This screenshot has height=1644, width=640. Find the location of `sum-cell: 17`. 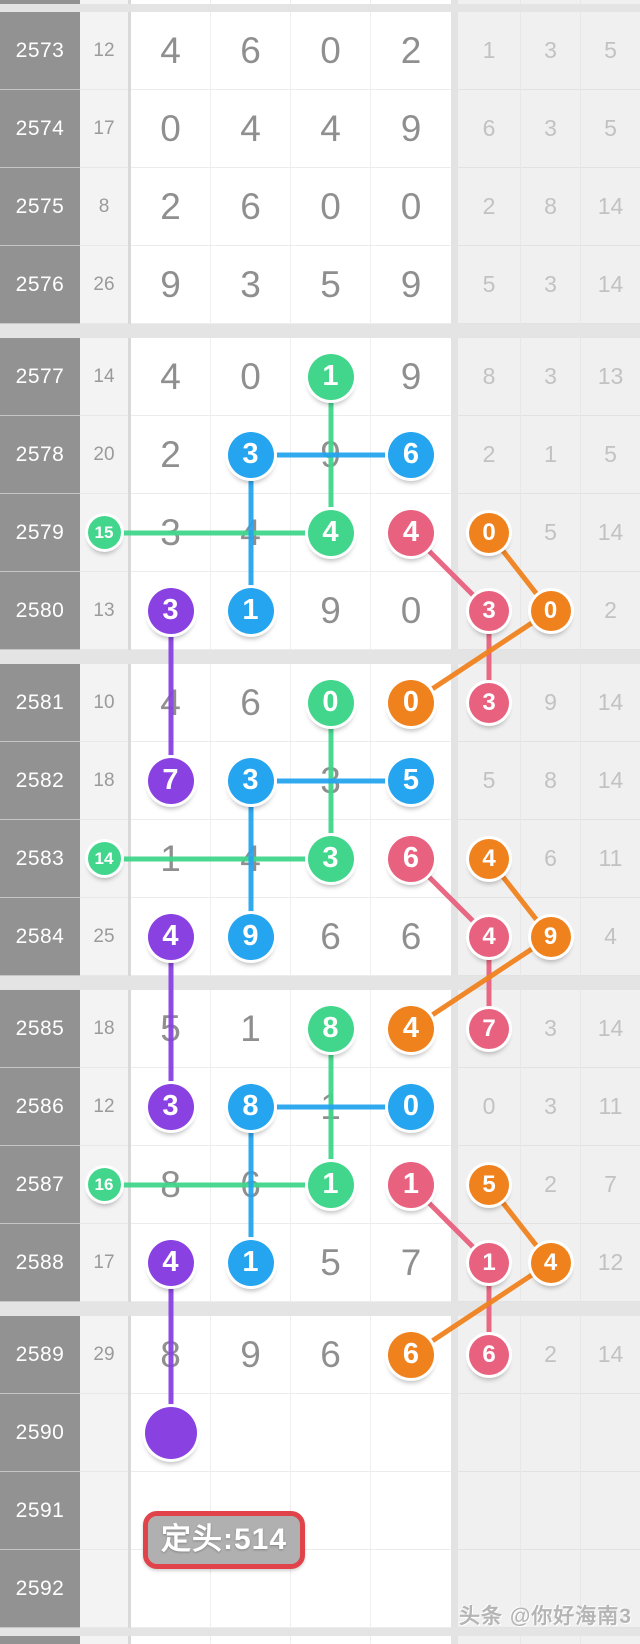

sum-cell: 17 is located at coordinates (104, 129).